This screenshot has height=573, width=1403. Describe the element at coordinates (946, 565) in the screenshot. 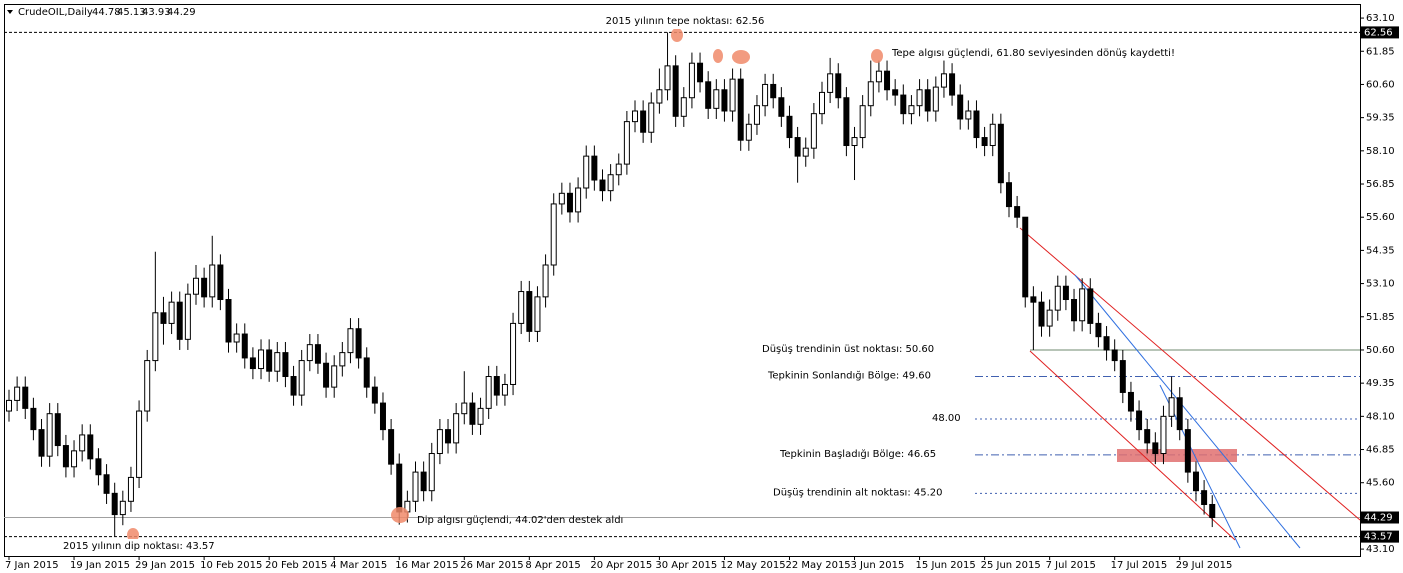

I see `x-tick-label: 15 Jun 2015` at that location.